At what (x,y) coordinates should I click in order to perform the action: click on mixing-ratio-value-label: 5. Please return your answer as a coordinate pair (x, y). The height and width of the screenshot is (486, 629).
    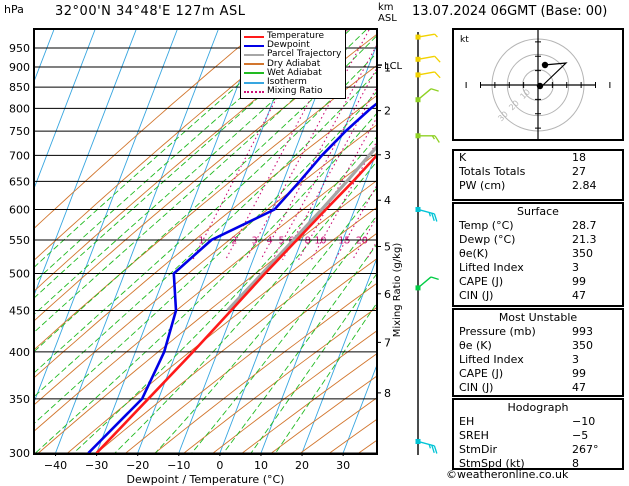
    Looking at the image, I should click on (282, 240).